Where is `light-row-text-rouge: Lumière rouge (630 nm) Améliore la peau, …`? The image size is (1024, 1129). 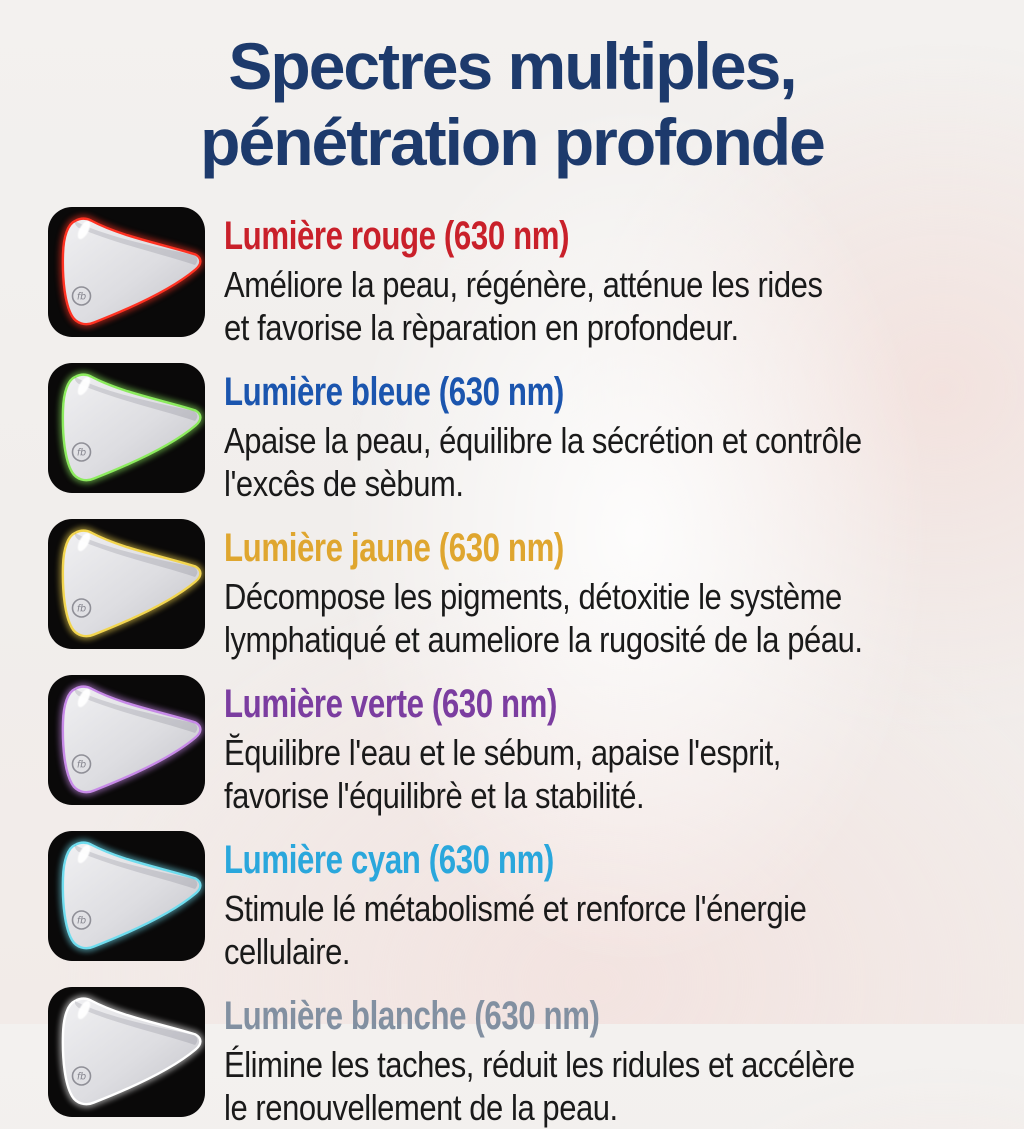
light-row-text-rouge: Lumière rouge (630 nm) Améliore la peau, … is located at coordinates (624, 278).